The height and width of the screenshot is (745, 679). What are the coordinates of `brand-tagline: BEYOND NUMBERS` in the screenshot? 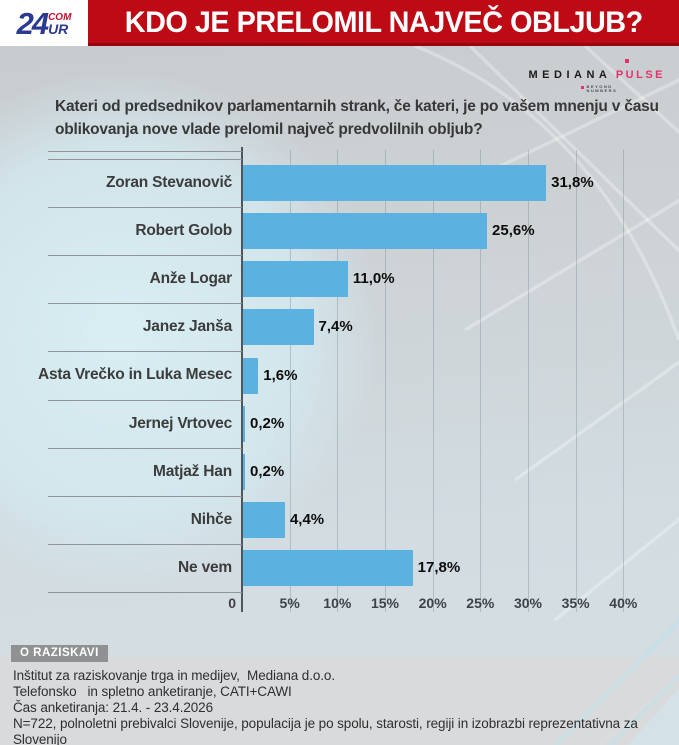 It's located at (622, 88).